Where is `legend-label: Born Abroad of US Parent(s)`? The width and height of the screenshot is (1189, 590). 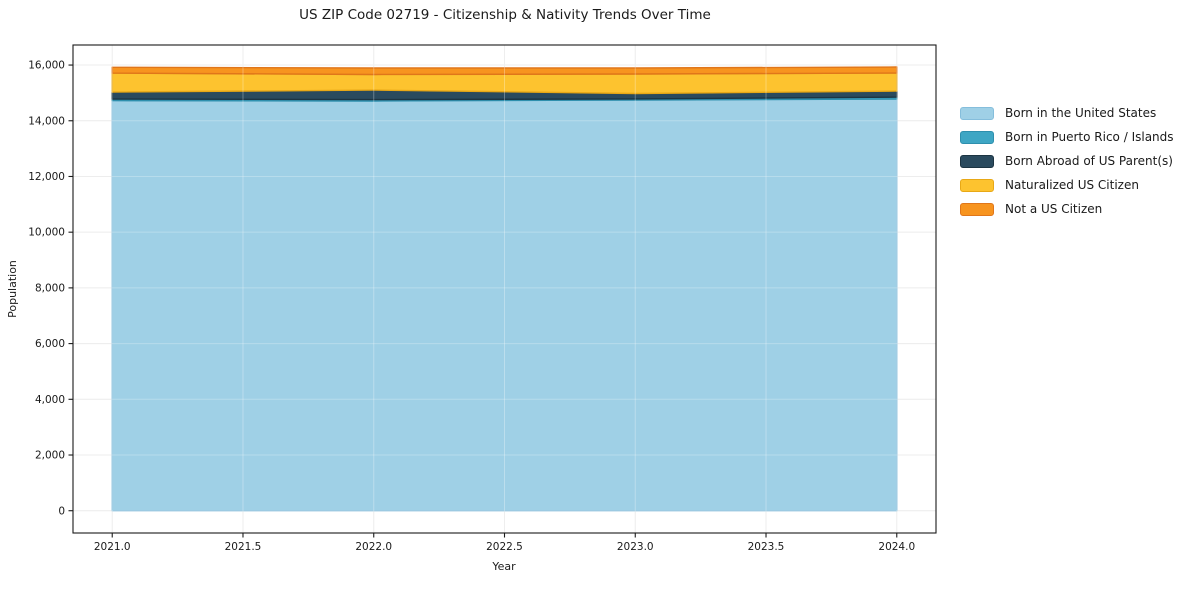
legend-label: Born Abroad of US Parent(s) is located at coordinates (1089, 161).